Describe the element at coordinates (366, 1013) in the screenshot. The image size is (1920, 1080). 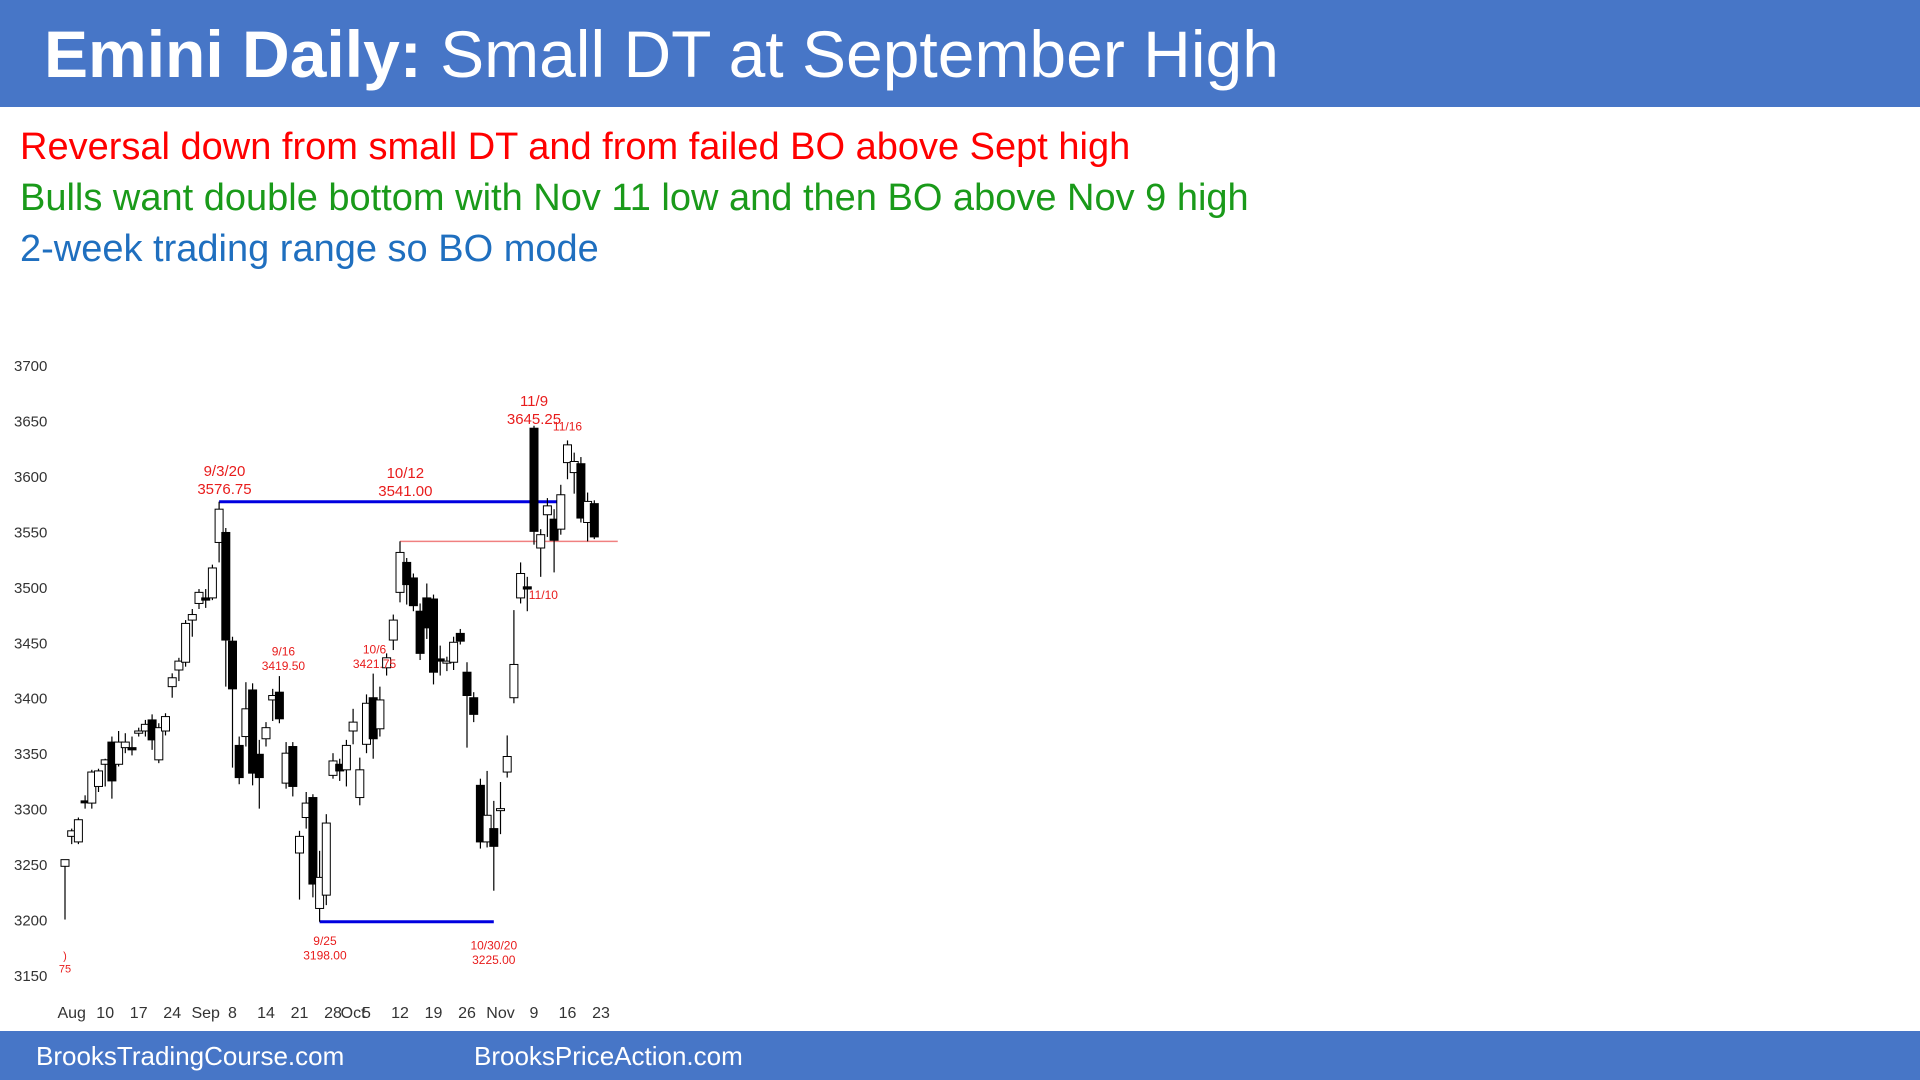
I see `x-tick-label: 5` at that location.